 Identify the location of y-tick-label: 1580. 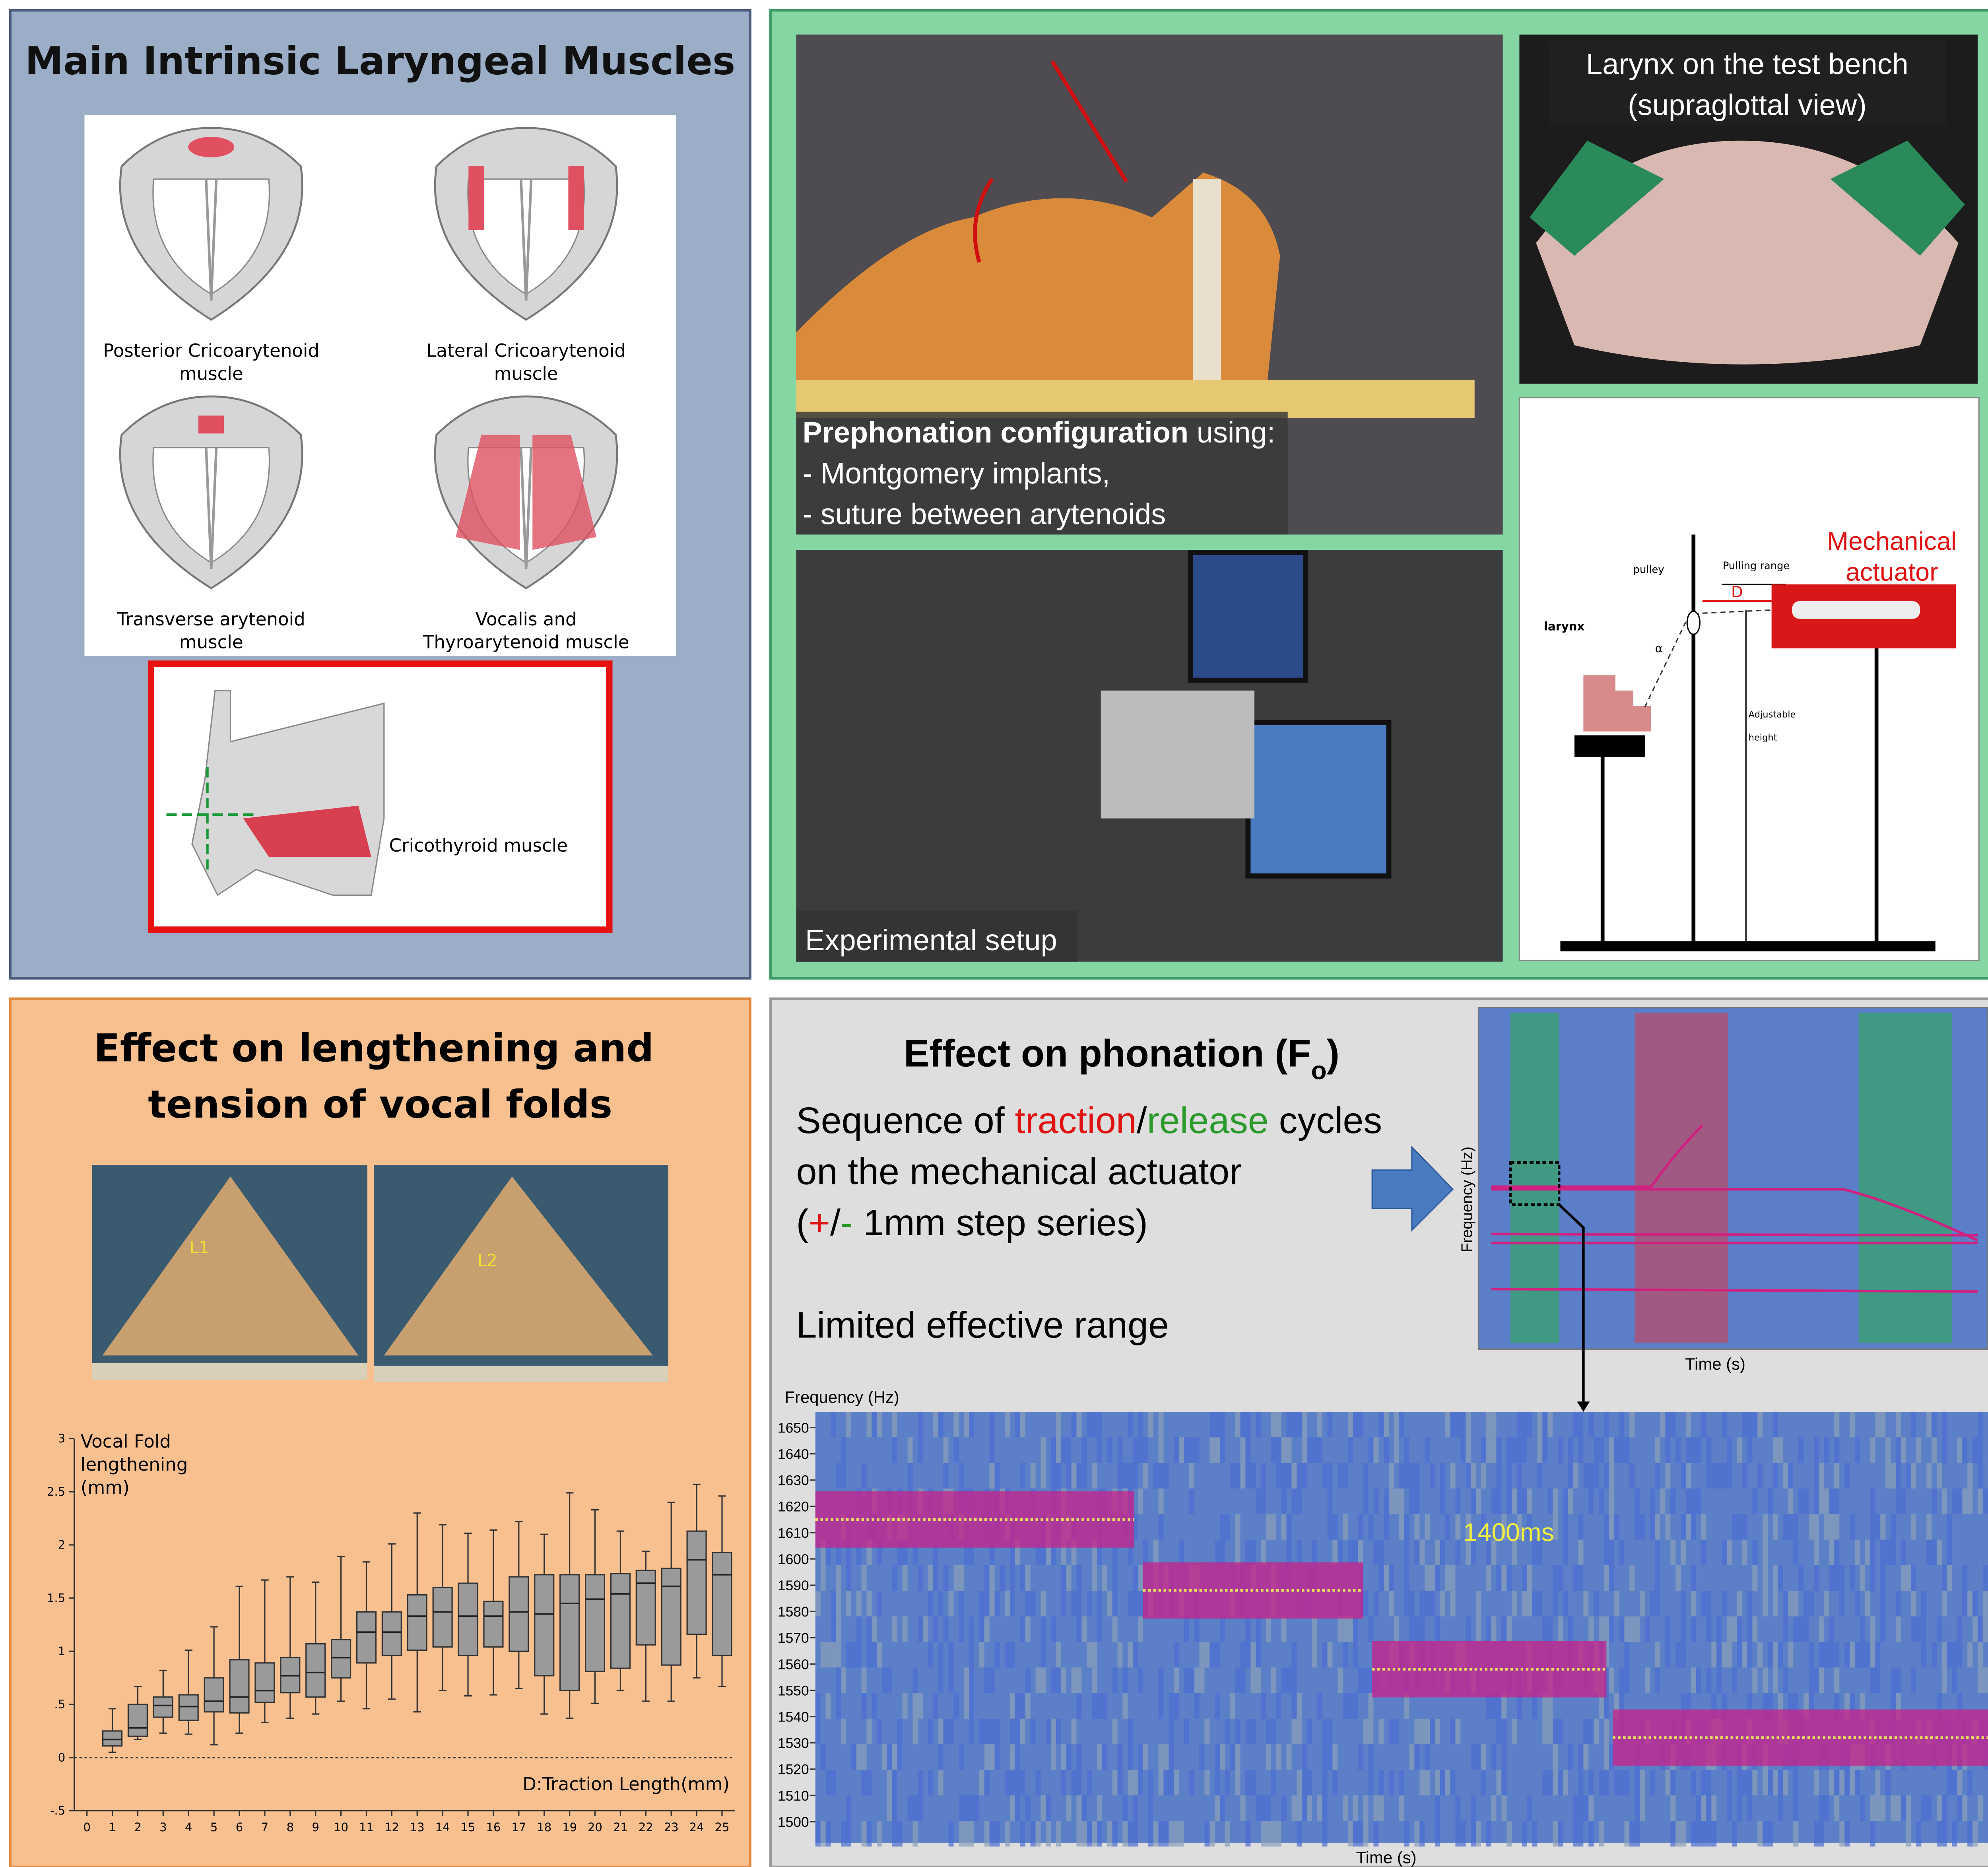
(793, 1612).